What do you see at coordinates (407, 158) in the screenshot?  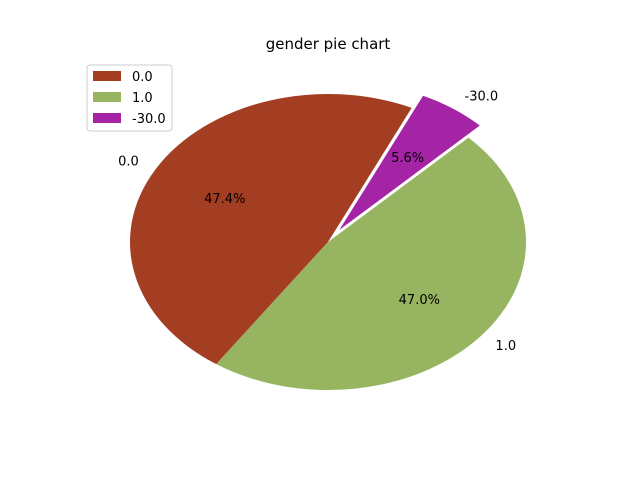 I see `percent-label-2: 5.6%` at bounding box center [407, 158].